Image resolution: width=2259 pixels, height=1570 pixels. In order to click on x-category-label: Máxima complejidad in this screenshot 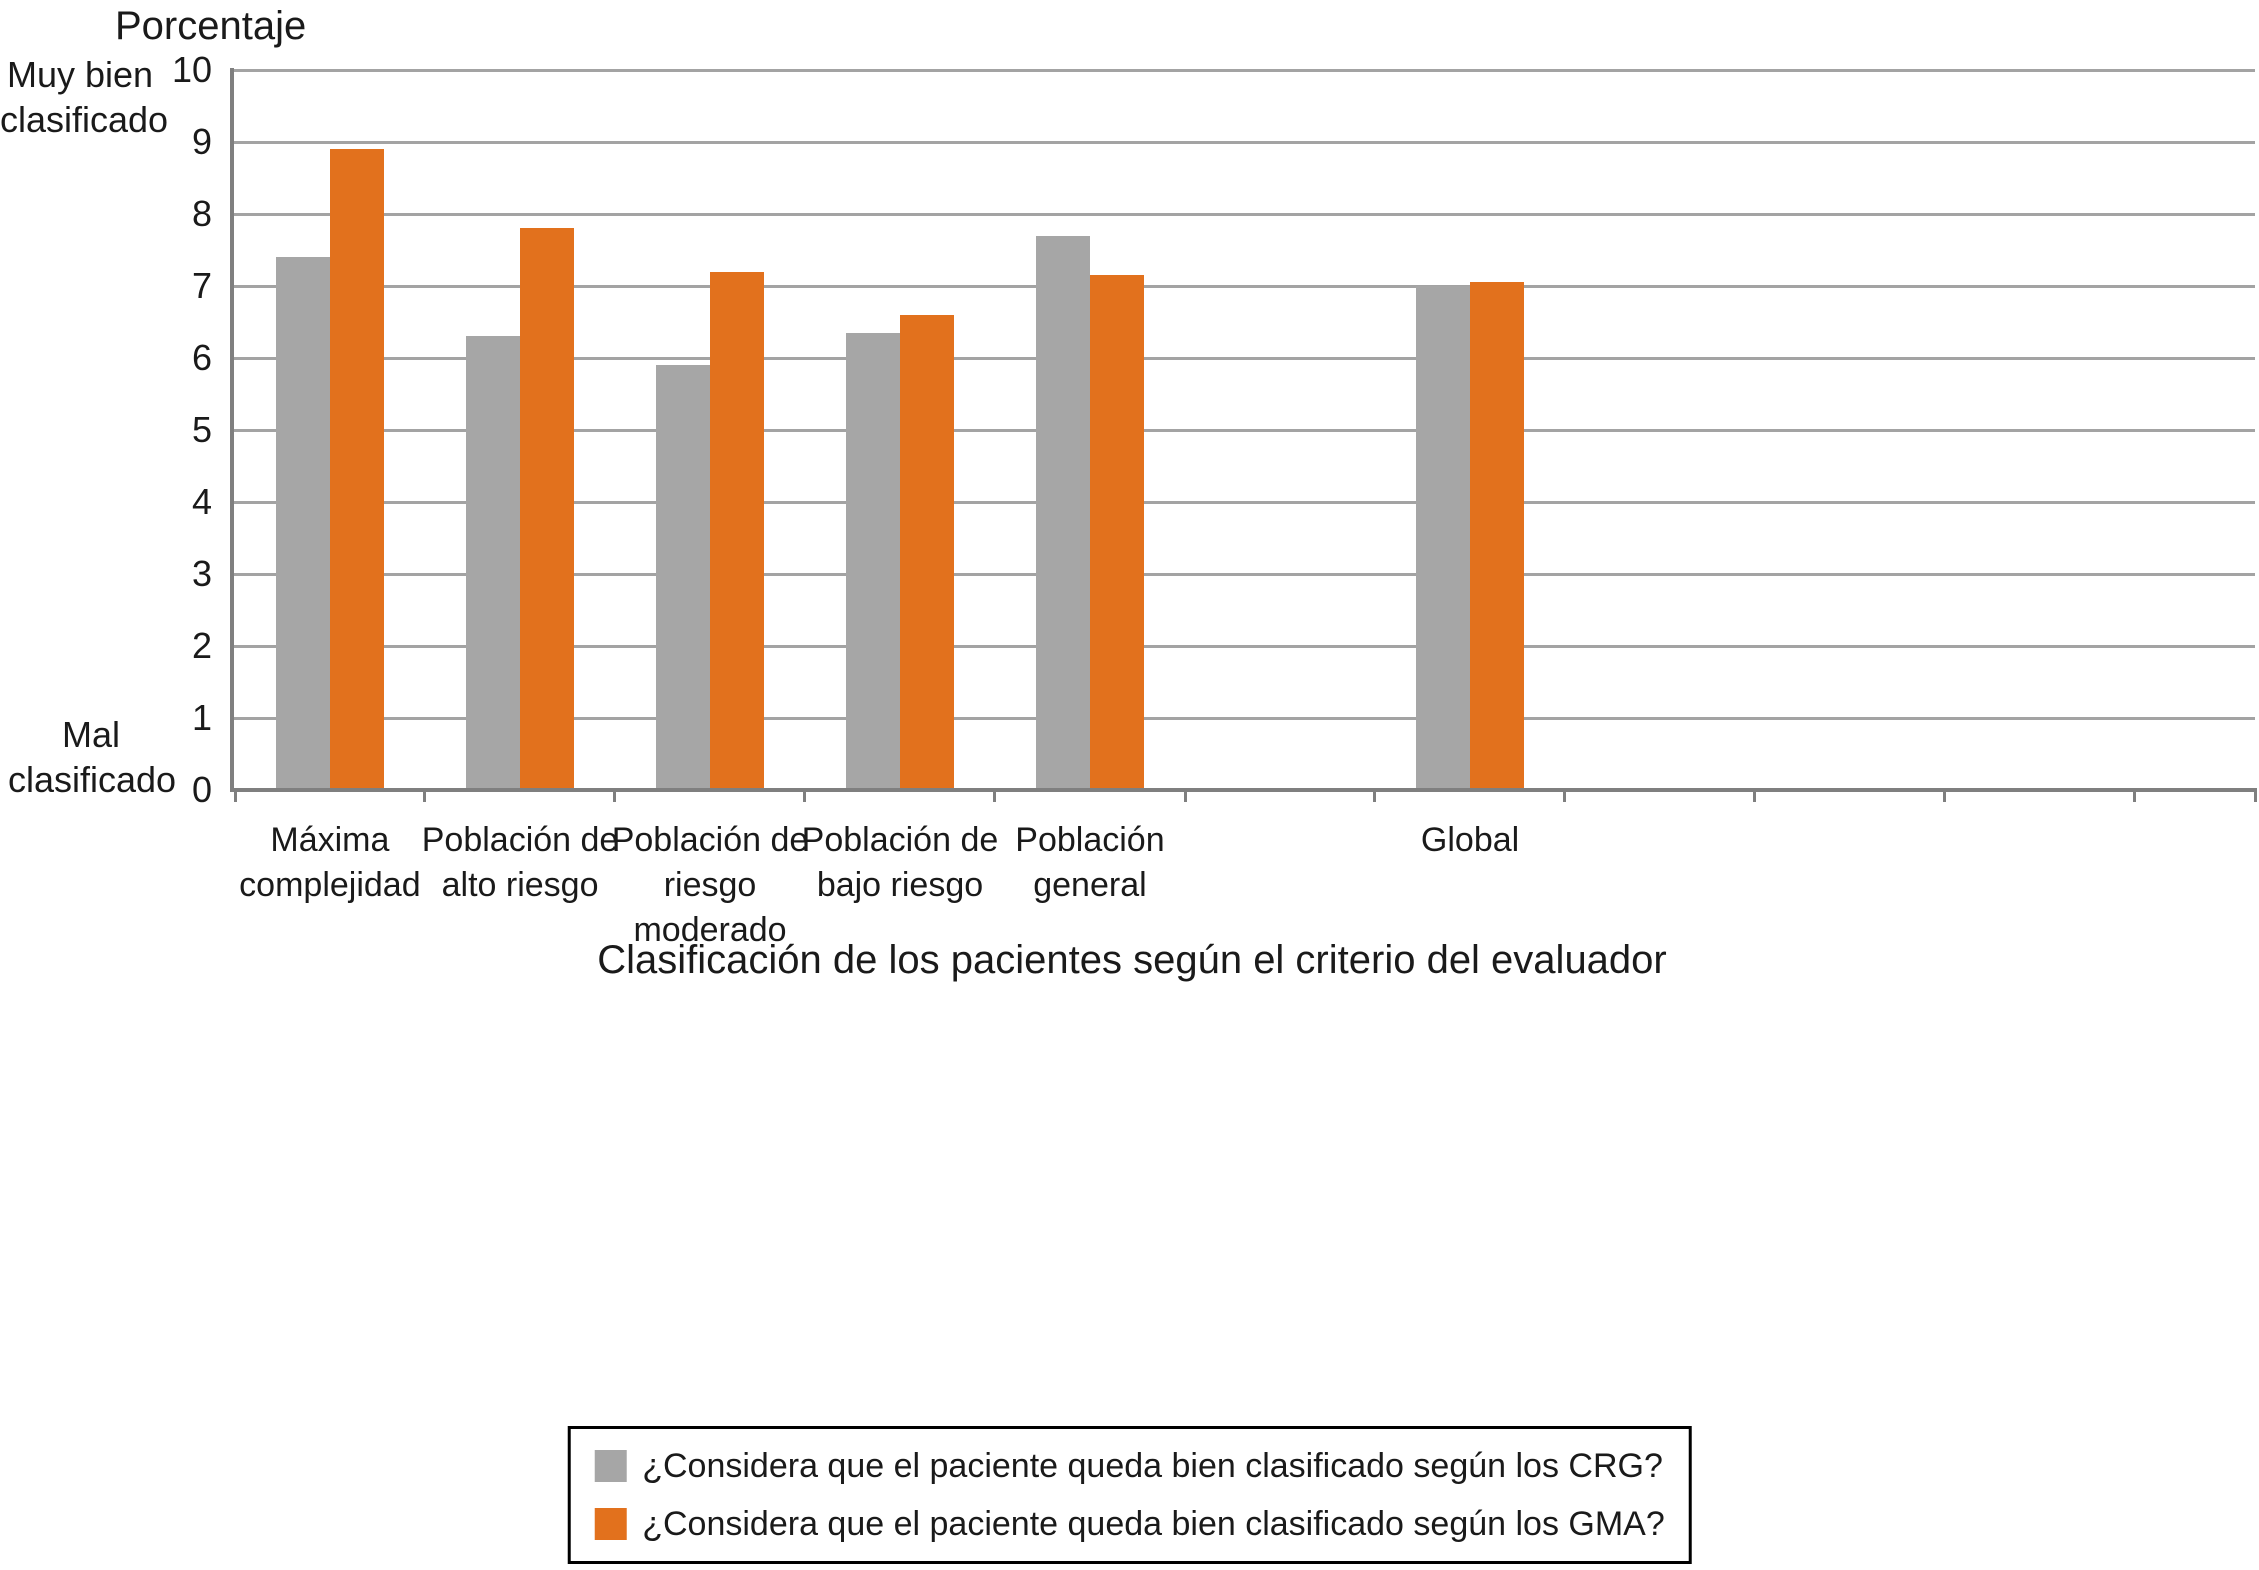, I will do `click(330, 862)`.